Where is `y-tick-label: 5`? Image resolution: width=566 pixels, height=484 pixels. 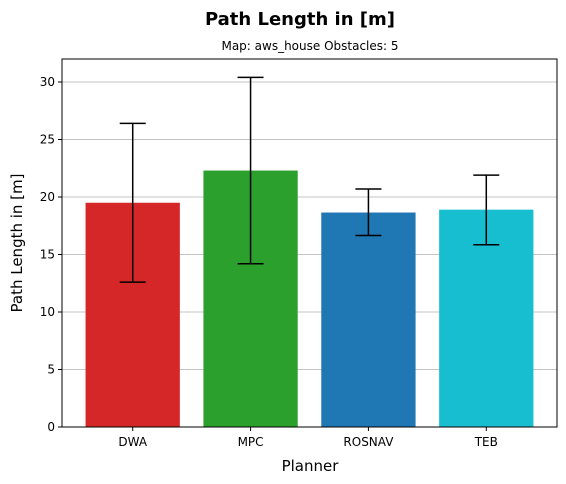
y-tick-label: 5 is located at coordinates (51, 370).